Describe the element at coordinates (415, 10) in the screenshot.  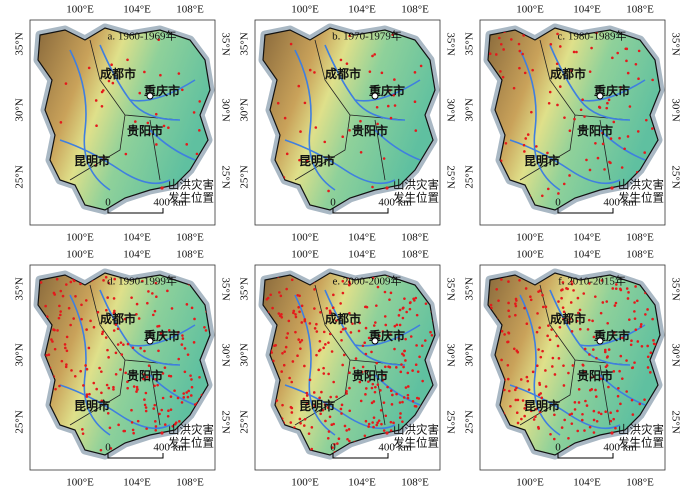
I see `lon-label: 108°E` at that location.